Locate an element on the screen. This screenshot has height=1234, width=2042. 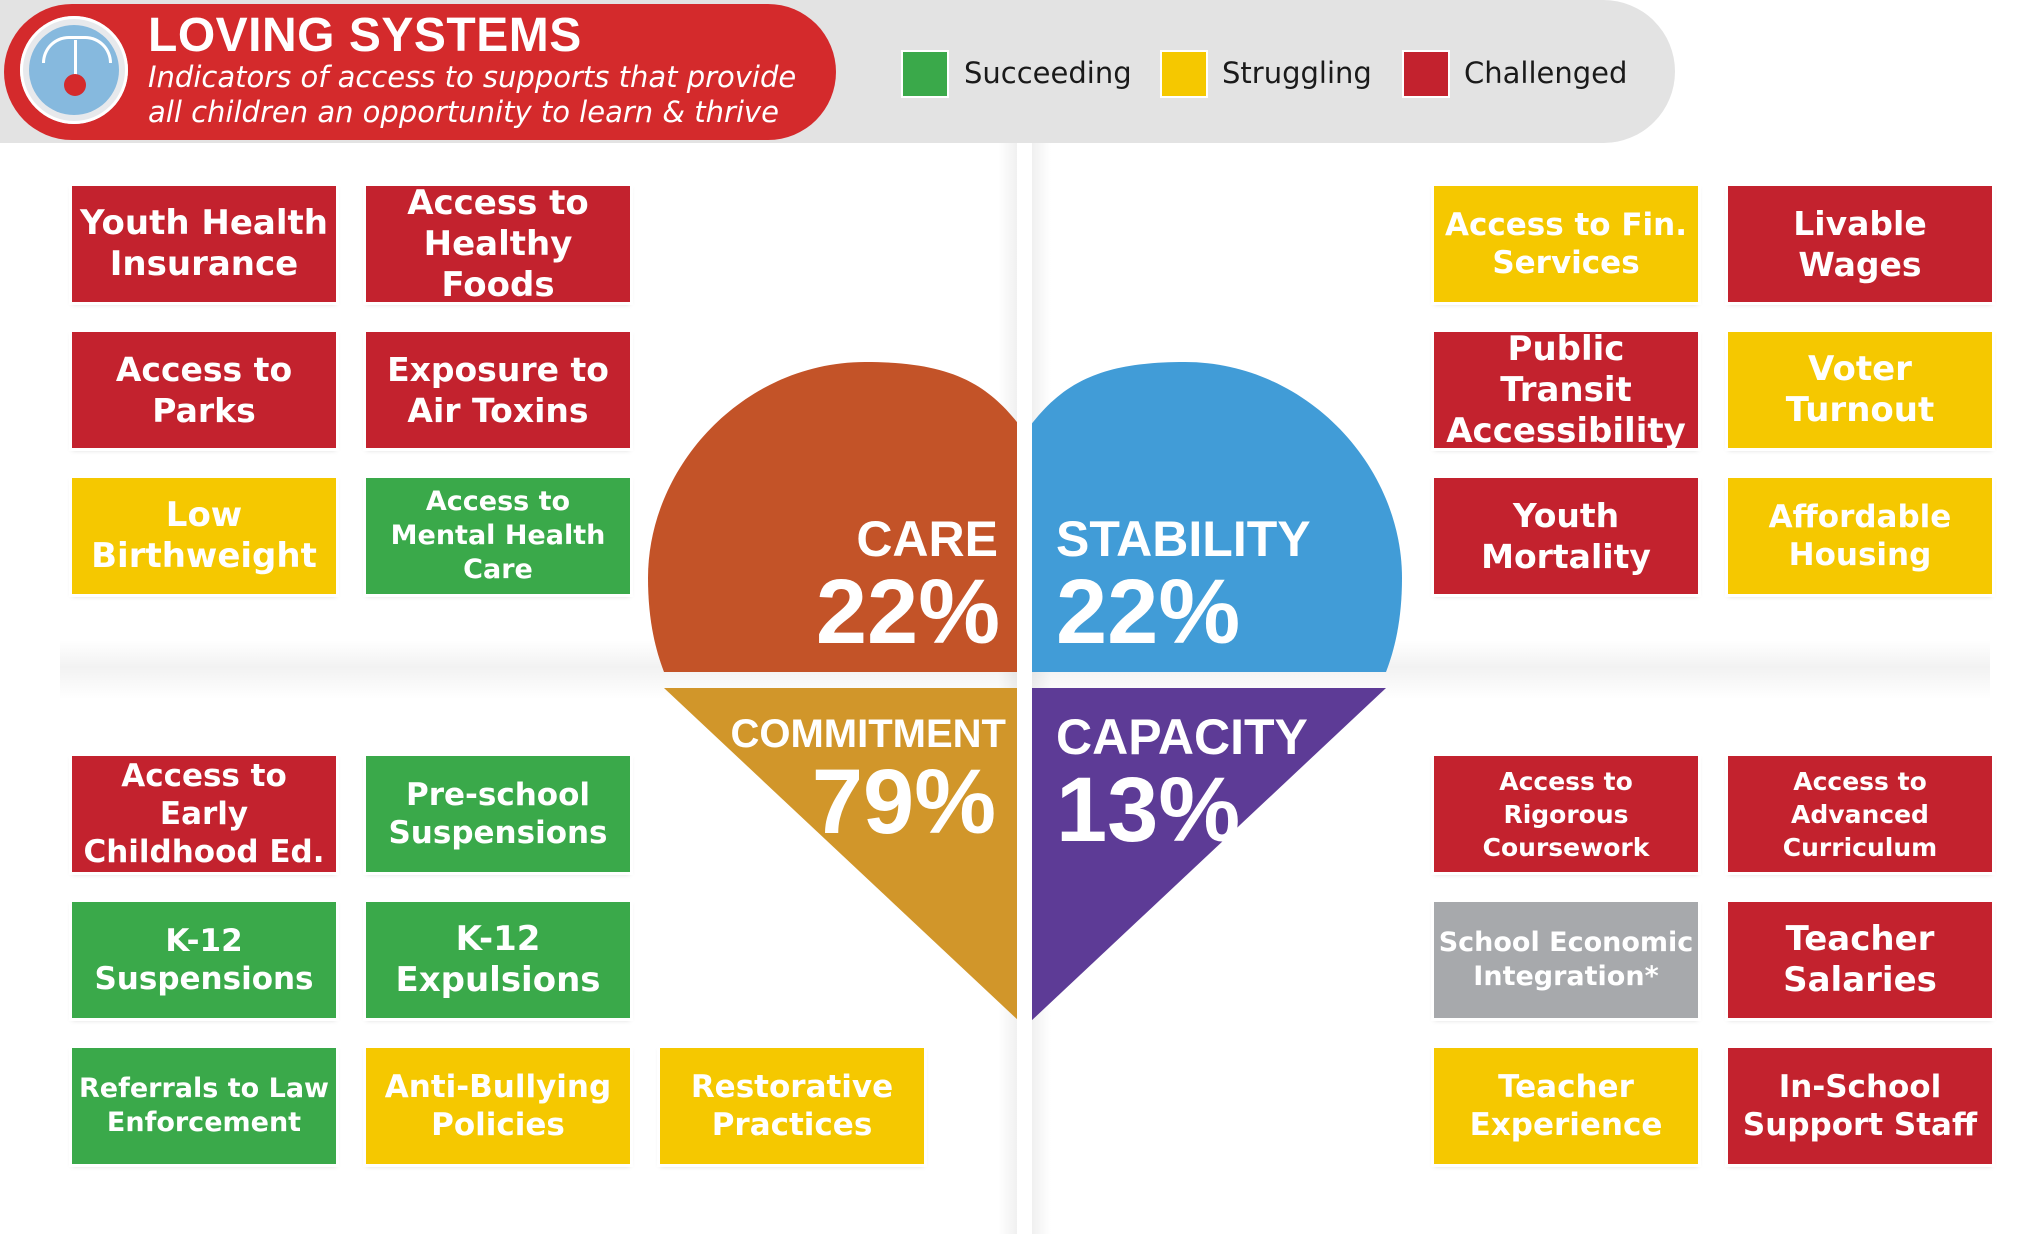
stability-label: STABILITY is located at coordinates (1183, 539).